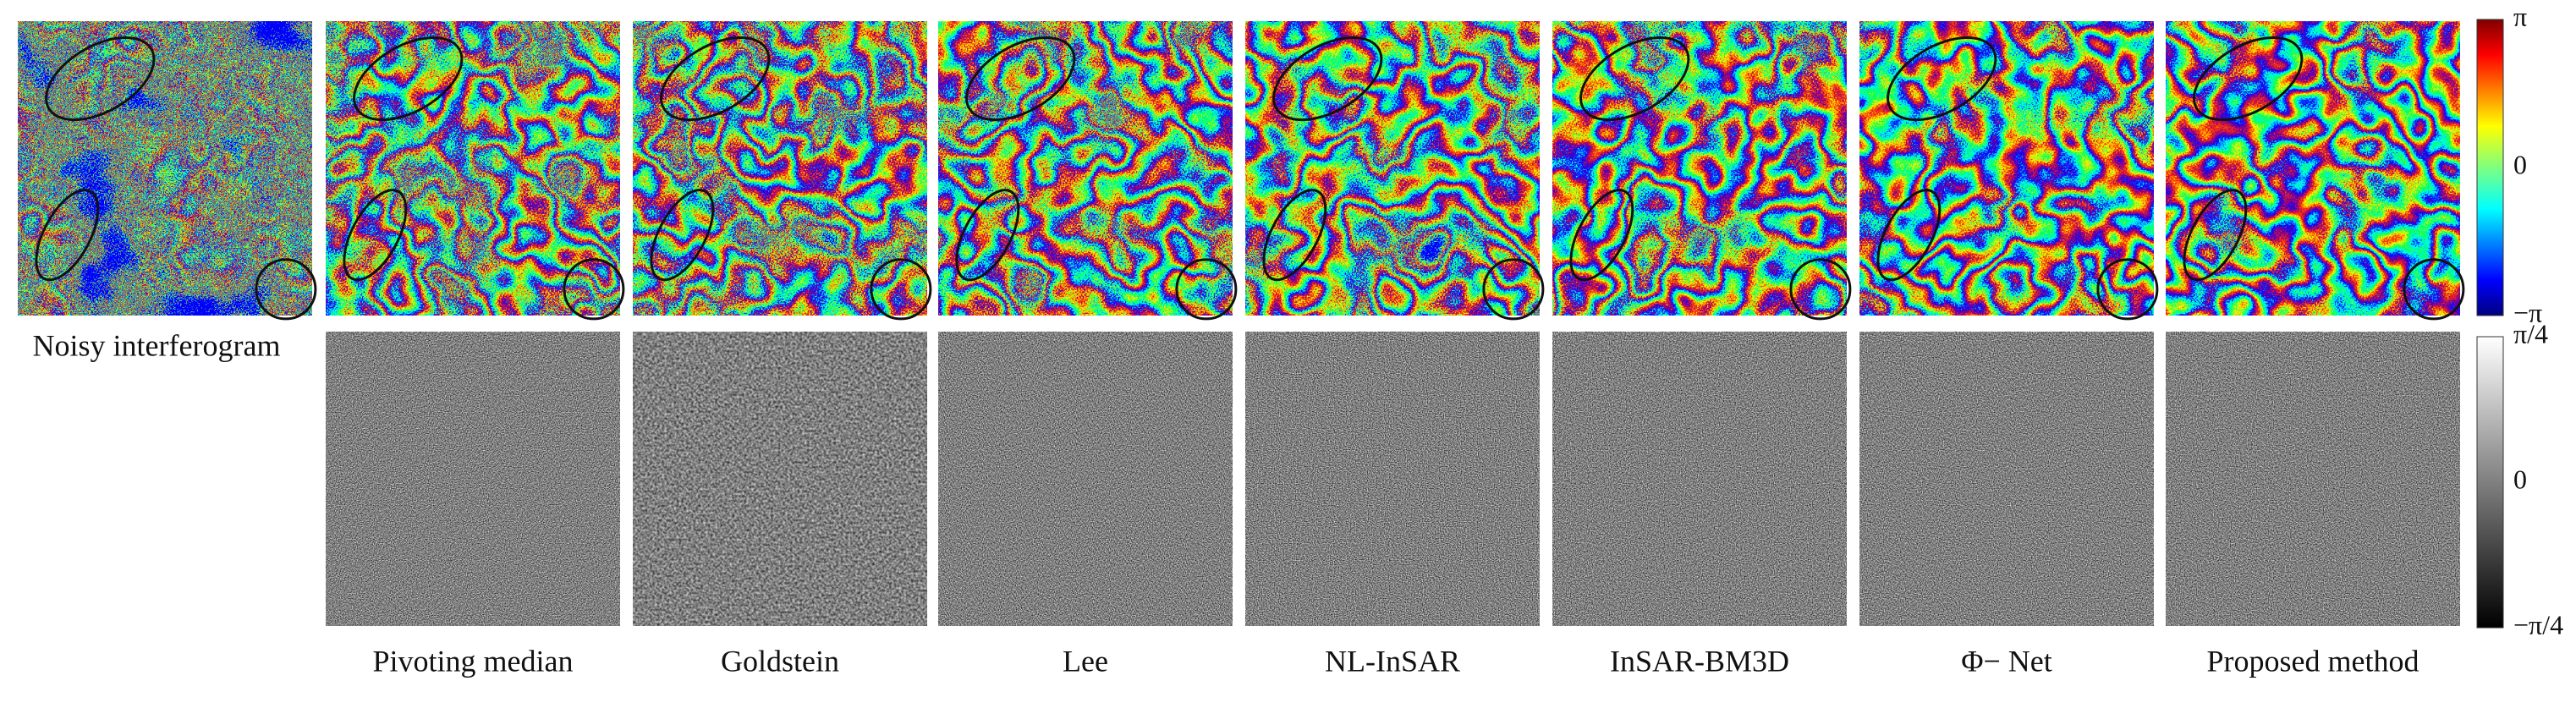  What do you see at coordinates (780, 661) in the screenshot?
I see `method-label: Goldstein` at bounding box center [780, 661].